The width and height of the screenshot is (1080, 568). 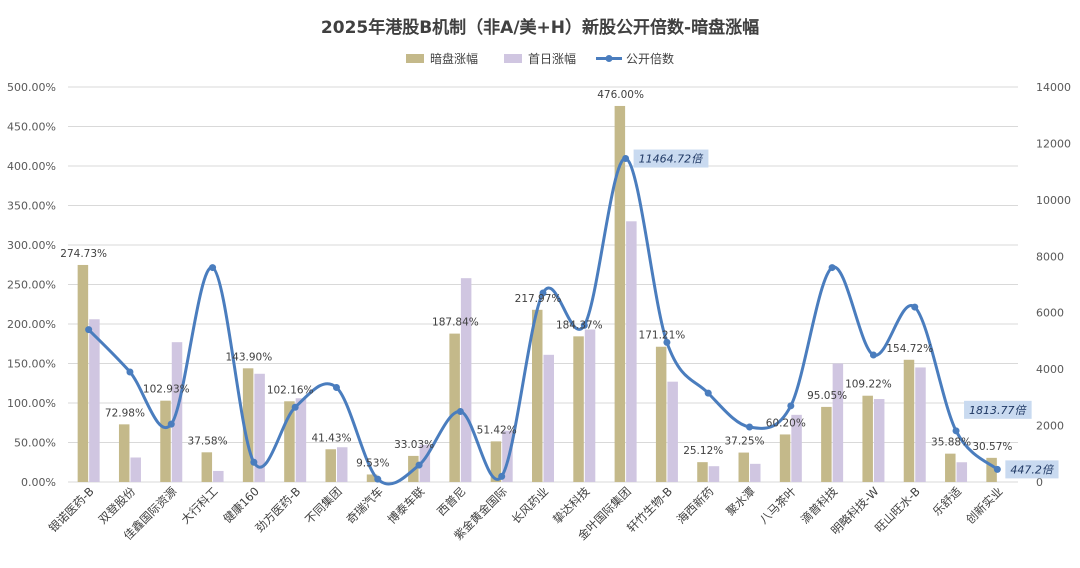 What do you see at coordinates (290, 390) in the screenshot?
I see `bar-data-label: 102.16%` at bounding box center [290, 390].